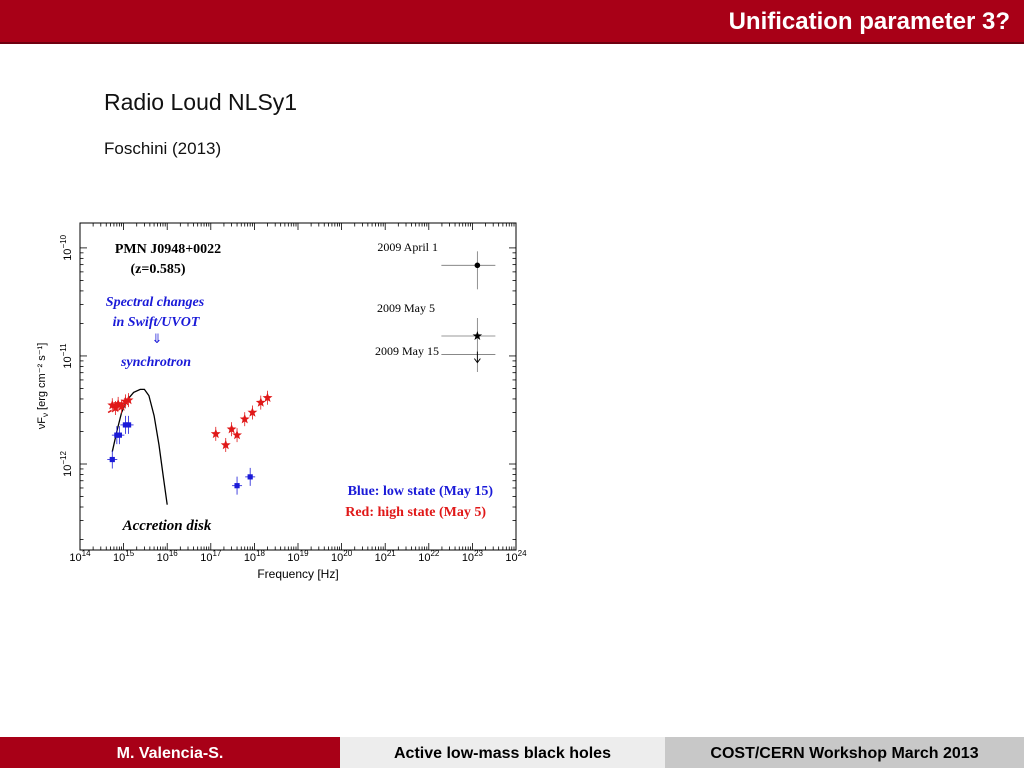 This screenshot has height=770, width=1024. Describe the element at coordinates (66, 247) in the screenshot. I see `y-tick-label: 10−10` at that location.